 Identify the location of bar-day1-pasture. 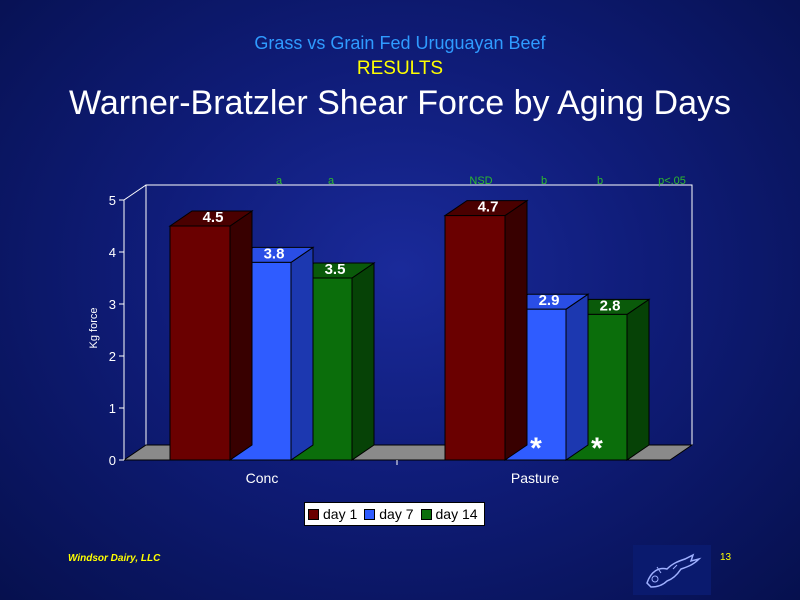
(486, 330).